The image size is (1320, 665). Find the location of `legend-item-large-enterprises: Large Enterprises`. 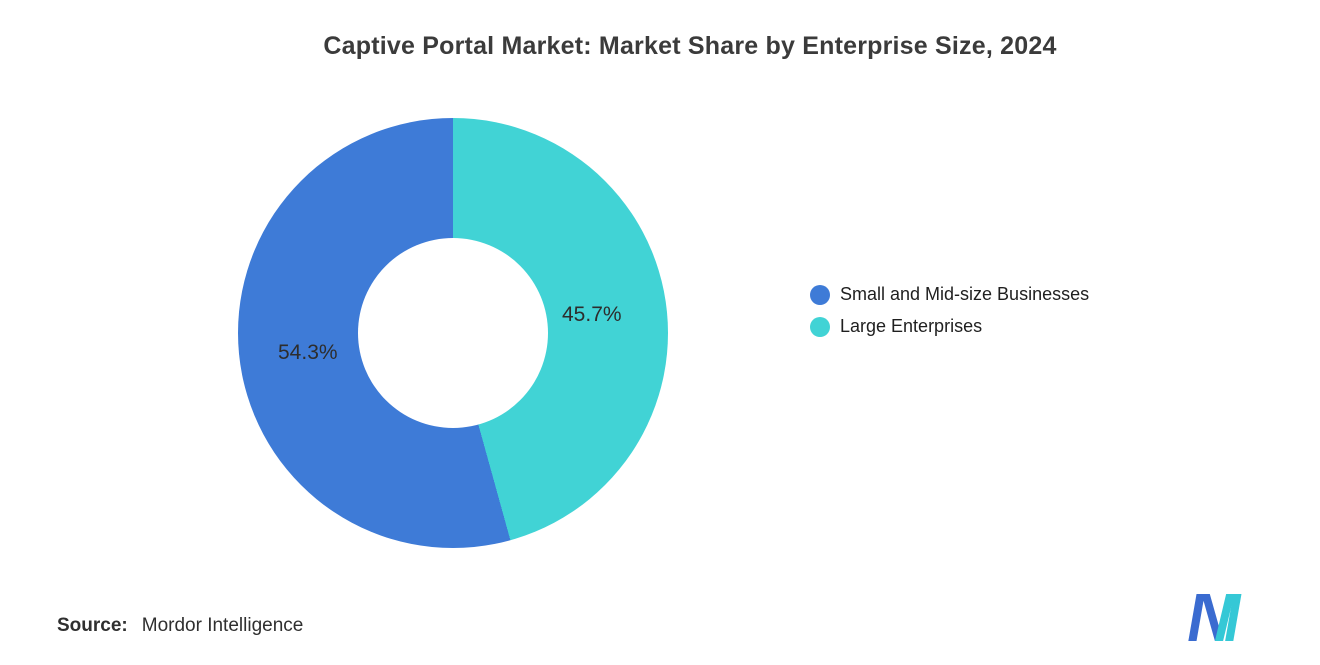

legend-item-large-enterprises: Large Enterprises is located at coordinates (949, 326).